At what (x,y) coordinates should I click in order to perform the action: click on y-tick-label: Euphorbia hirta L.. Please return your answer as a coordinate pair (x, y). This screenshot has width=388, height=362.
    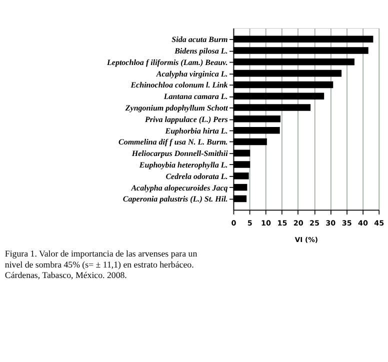
    Looking at the image, I should click on (196, 131).